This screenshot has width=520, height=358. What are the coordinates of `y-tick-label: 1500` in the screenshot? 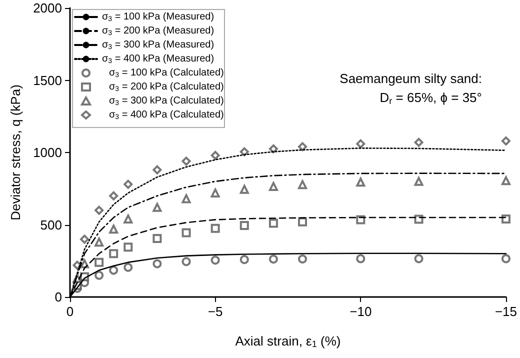 It's located at (47, 80).